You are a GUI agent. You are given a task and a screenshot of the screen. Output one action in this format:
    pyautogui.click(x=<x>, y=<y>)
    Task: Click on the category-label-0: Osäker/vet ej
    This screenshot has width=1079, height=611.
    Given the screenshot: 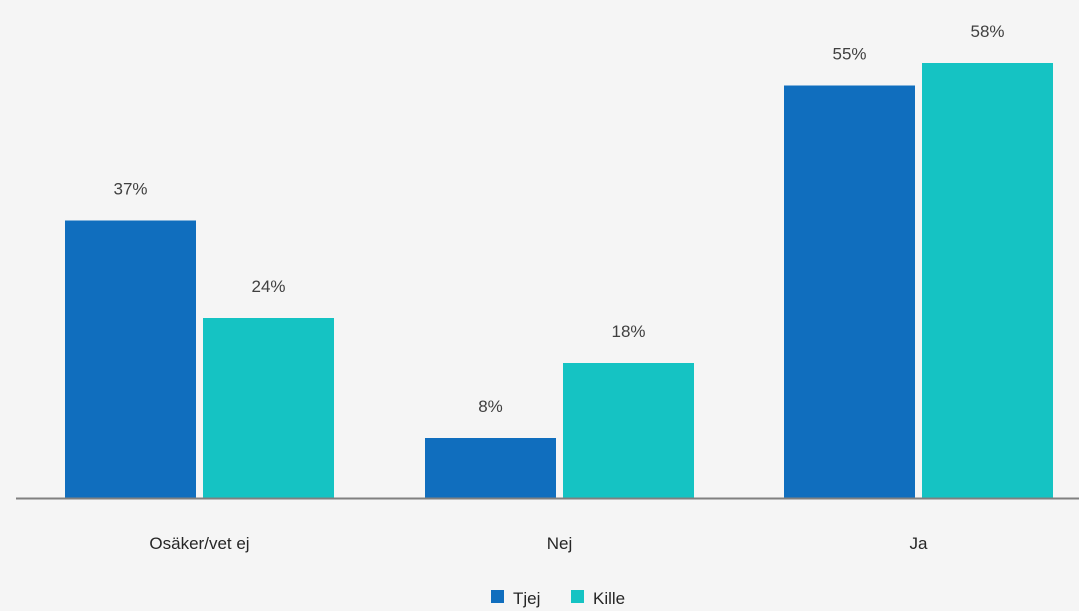 What is the action you would take?
    pyautogui.click(x=199, y=543)
    